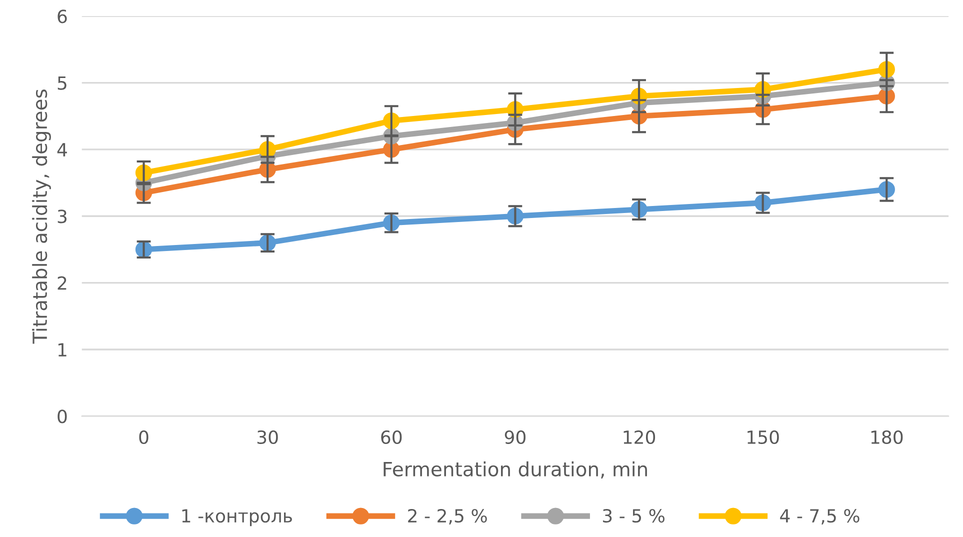  Describe the element at coordinates (143, 437) in the screenshot. I see `x-tick-label: 0` at that location.